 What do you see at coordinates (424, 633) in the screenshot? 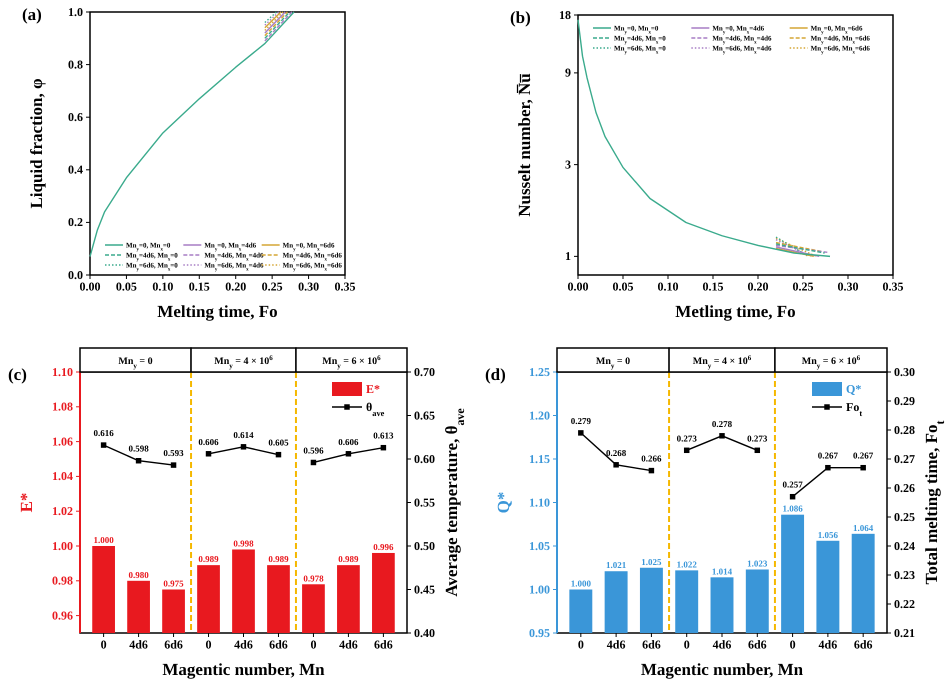
I see `y2-tick-label: 0.40` at bounding box center [424, 633].